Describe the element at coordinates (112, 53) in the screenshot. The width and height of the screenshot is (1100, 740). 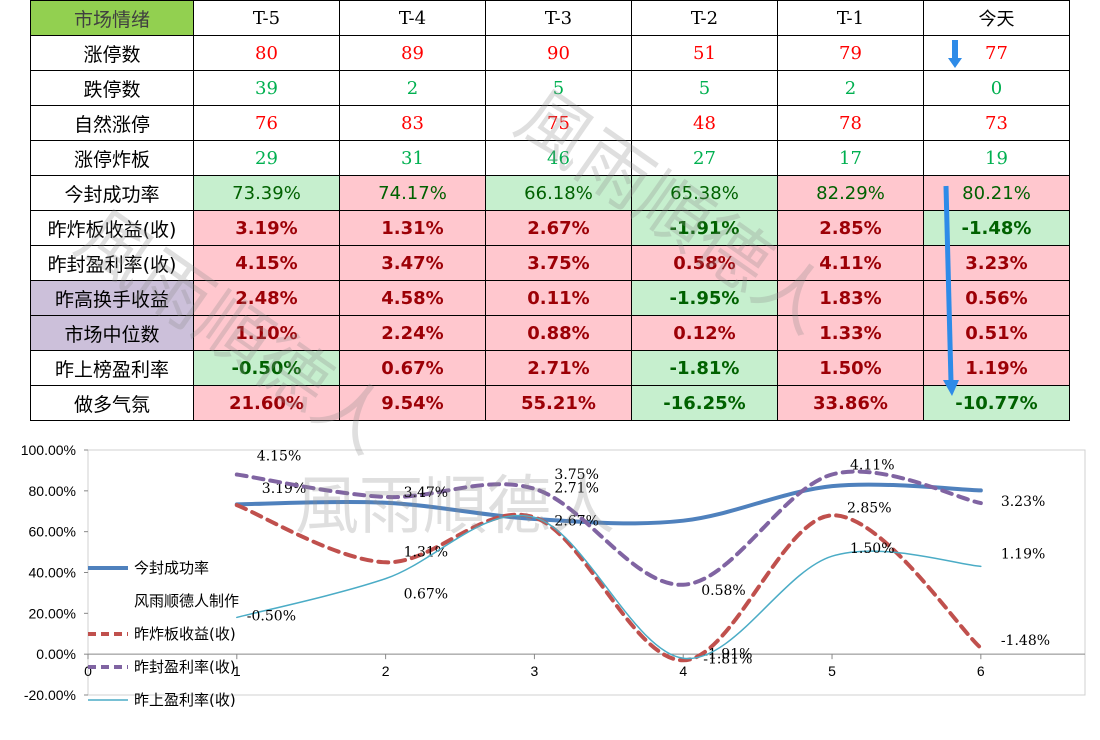
I see `row-label: 涨停数` at that location.